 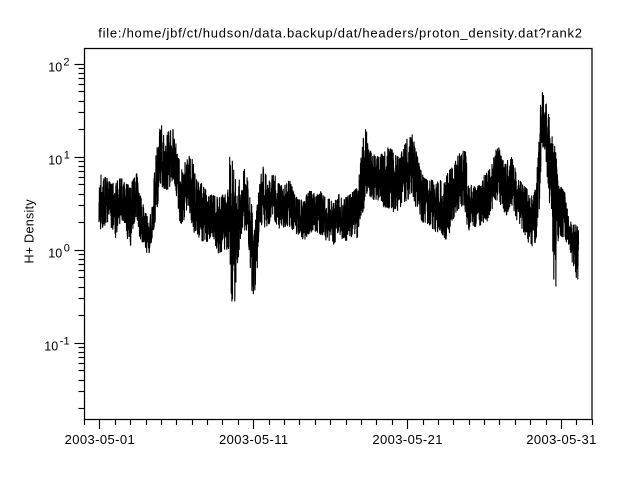 I want to click on svg-text: -1, so click(x=65, y=341).